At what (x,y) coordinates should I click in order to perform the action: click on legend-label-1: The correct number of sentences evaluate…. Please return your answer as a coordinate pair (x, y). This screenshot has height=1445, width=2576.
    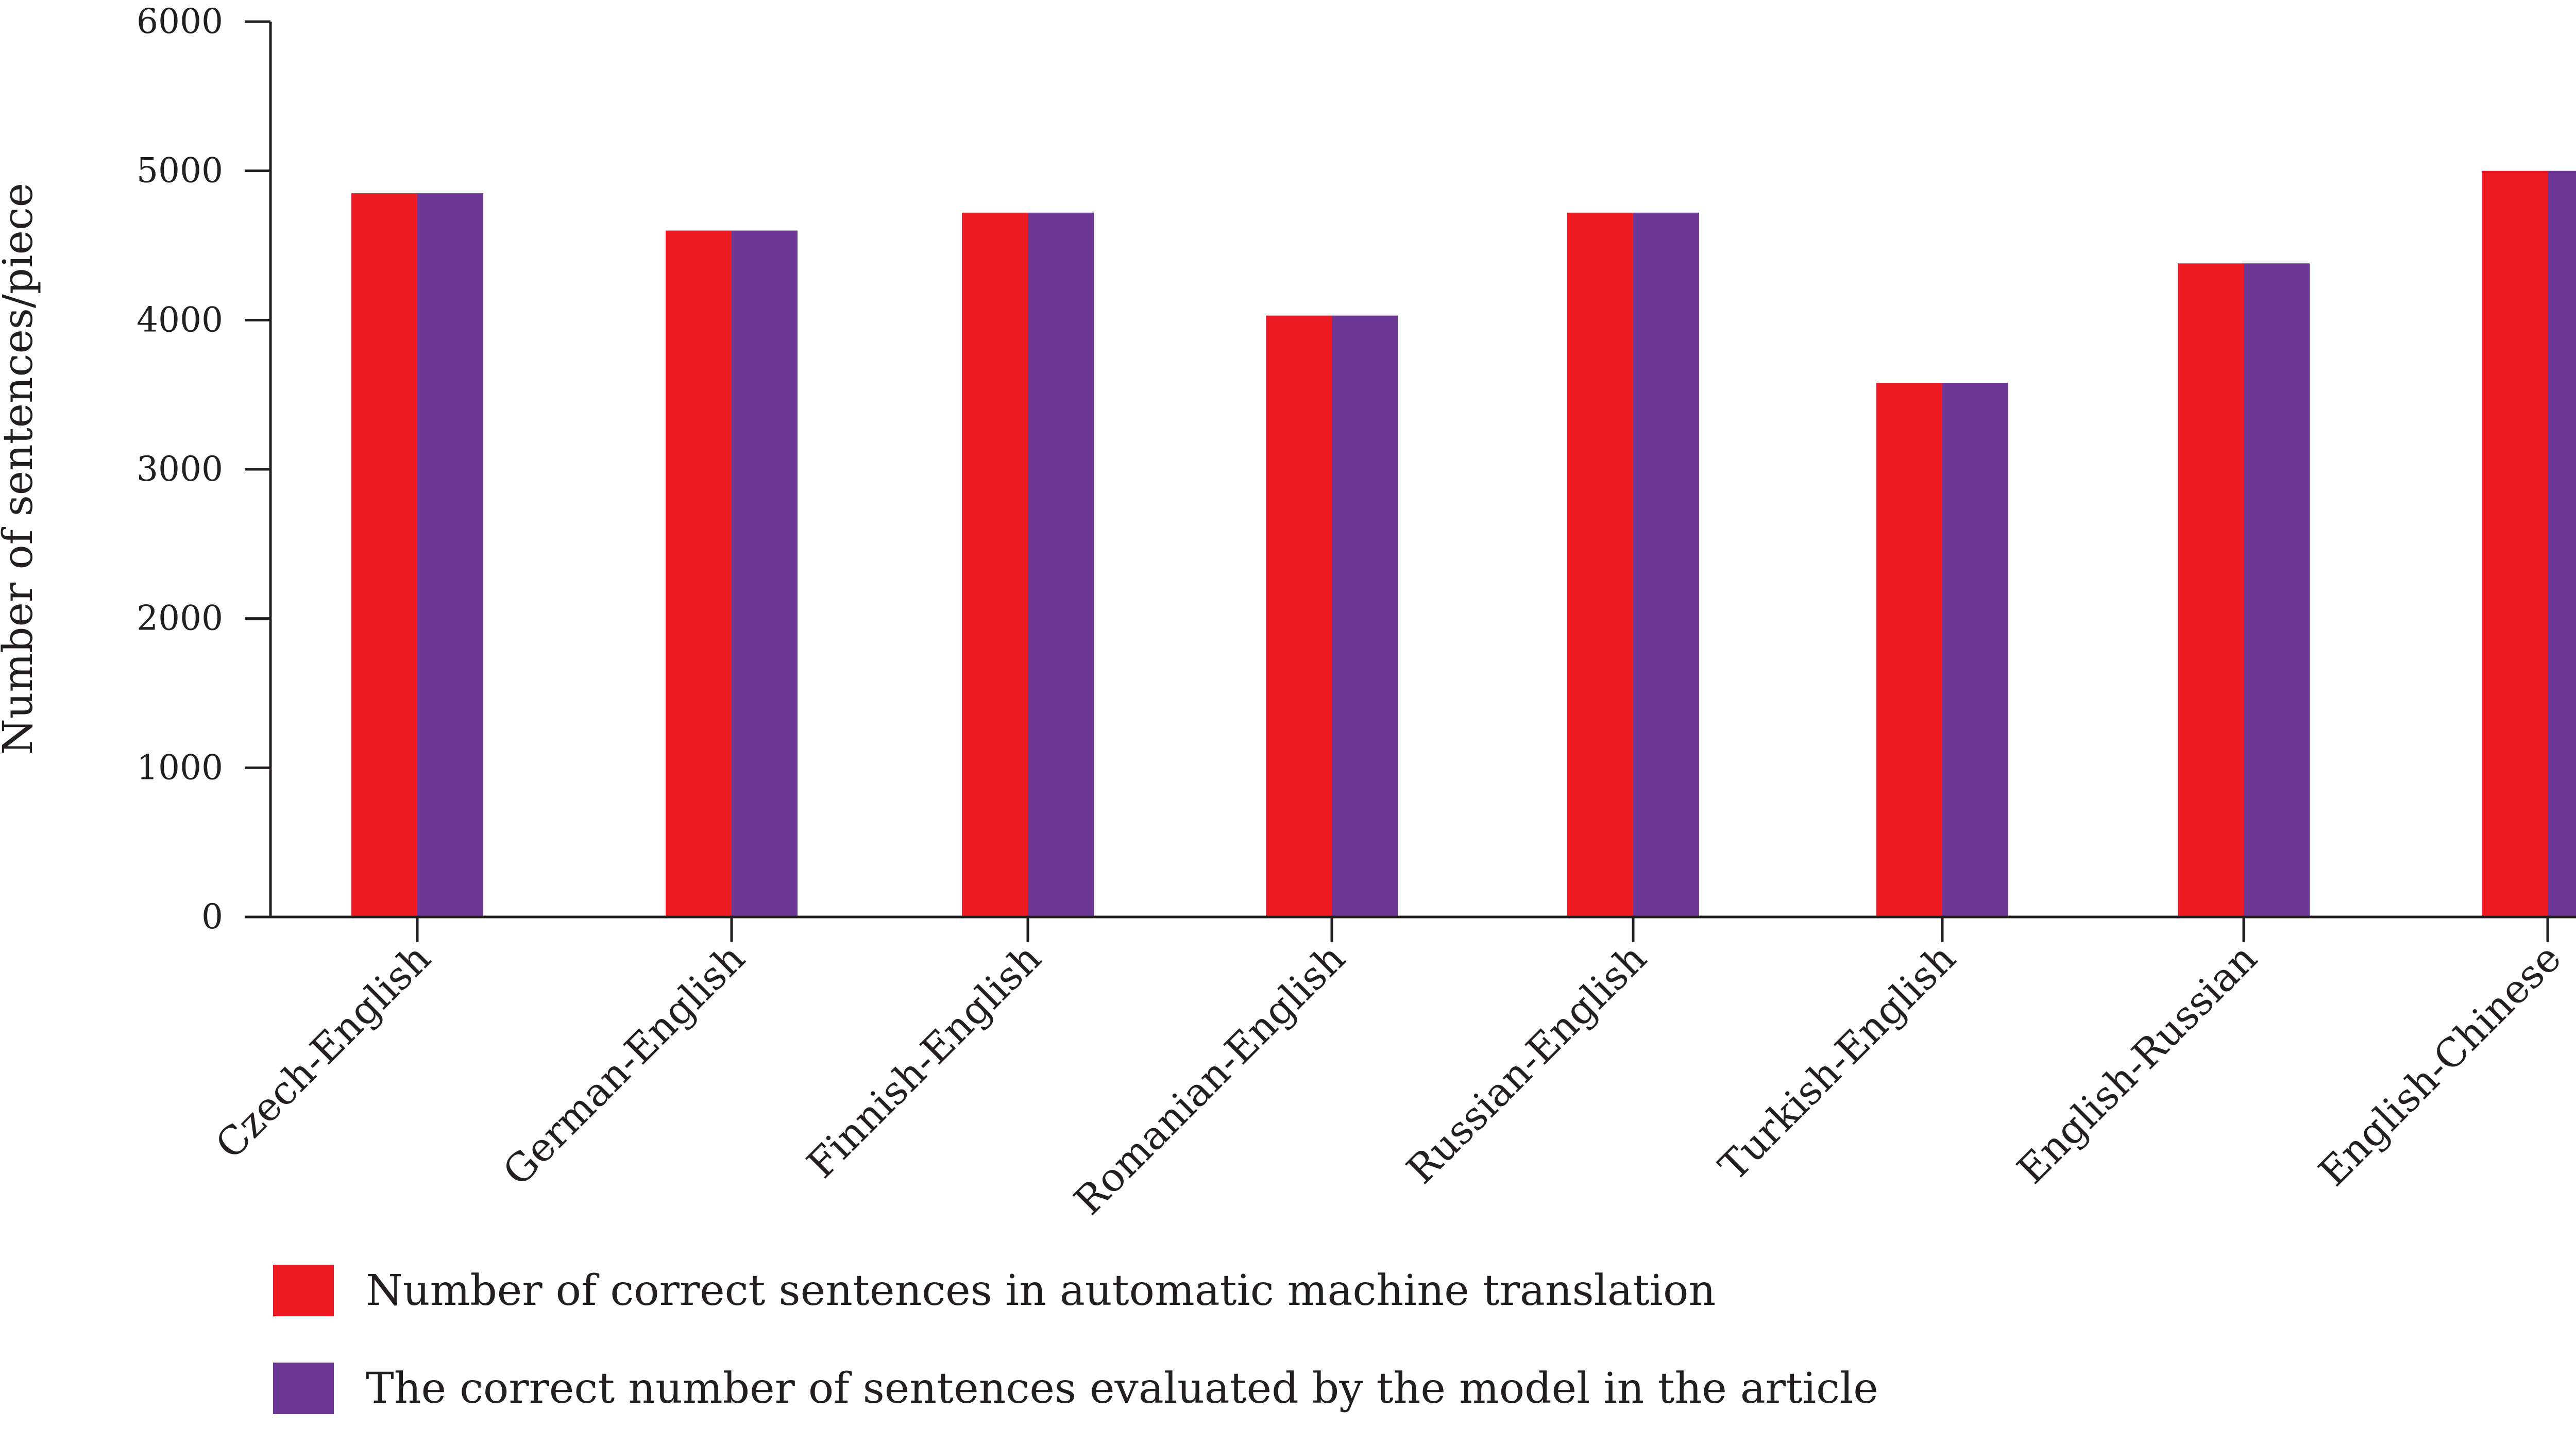
    Looking at the image, I should click on (1122, 1388).